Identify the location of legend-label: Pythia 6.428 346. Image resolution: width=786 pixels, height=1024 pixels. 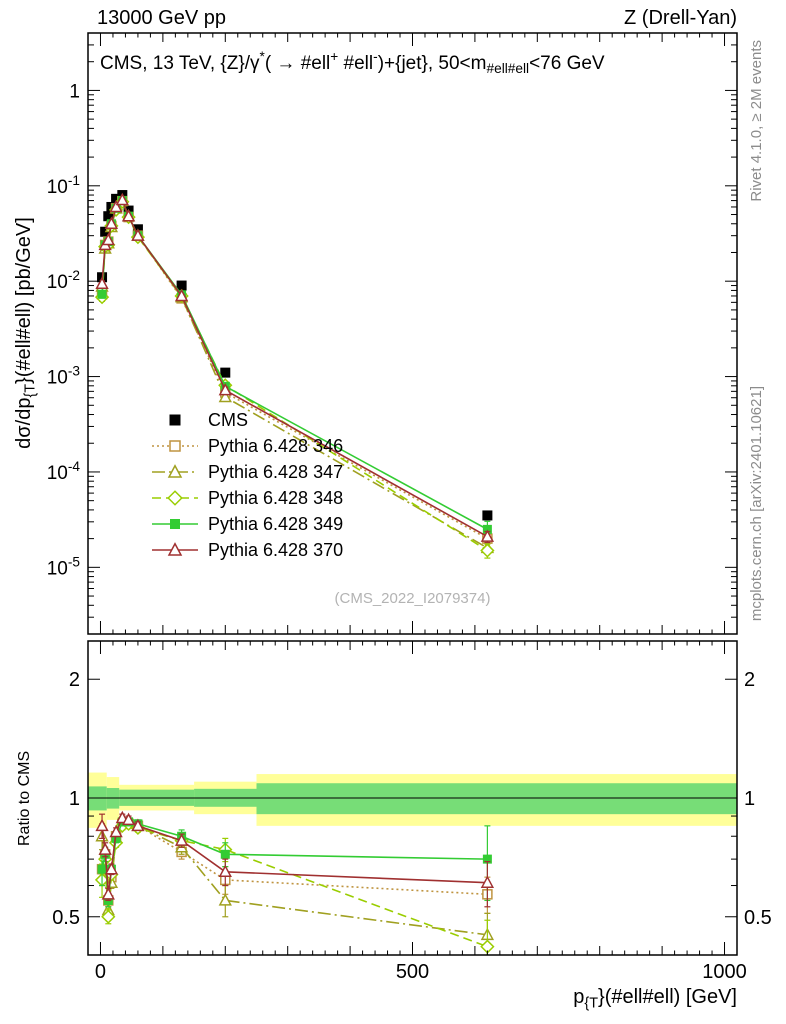
(275, 446).